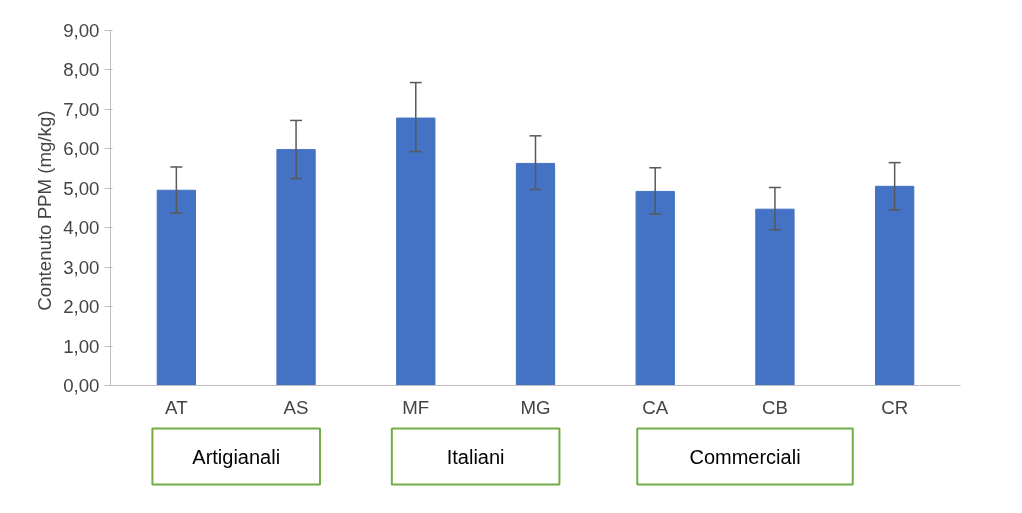 Image resolution: width=1022 pixels, height=513 pixels. What do you see at coordinates (296, 407) in the screenshot?
I see `x-tick-label: AS` at bounding box center [296, 407].